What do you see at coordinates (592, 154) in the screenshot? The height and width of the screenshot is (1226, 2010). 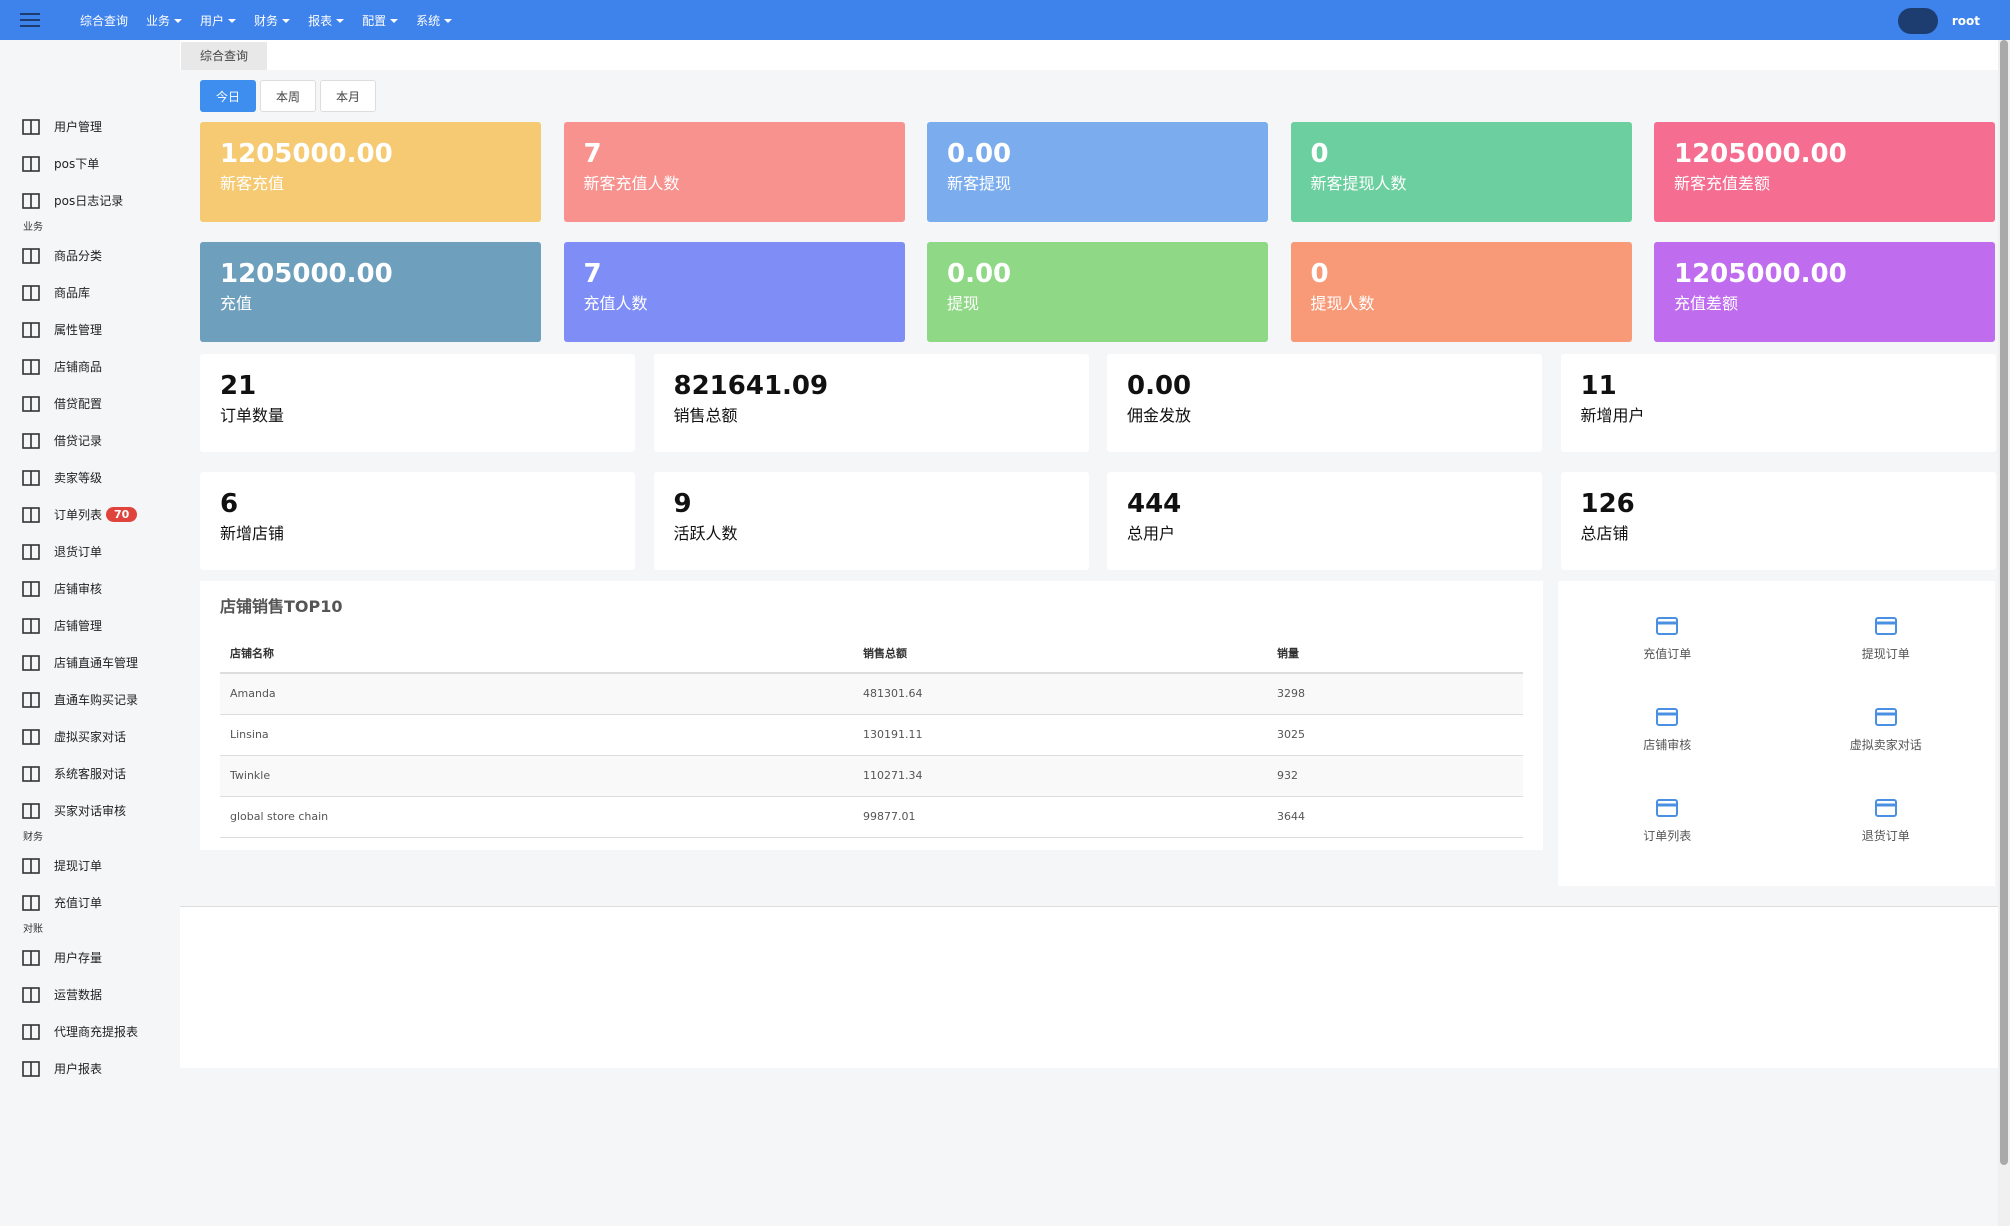 I see `card-value: 7` at bounding box center [592, 154].